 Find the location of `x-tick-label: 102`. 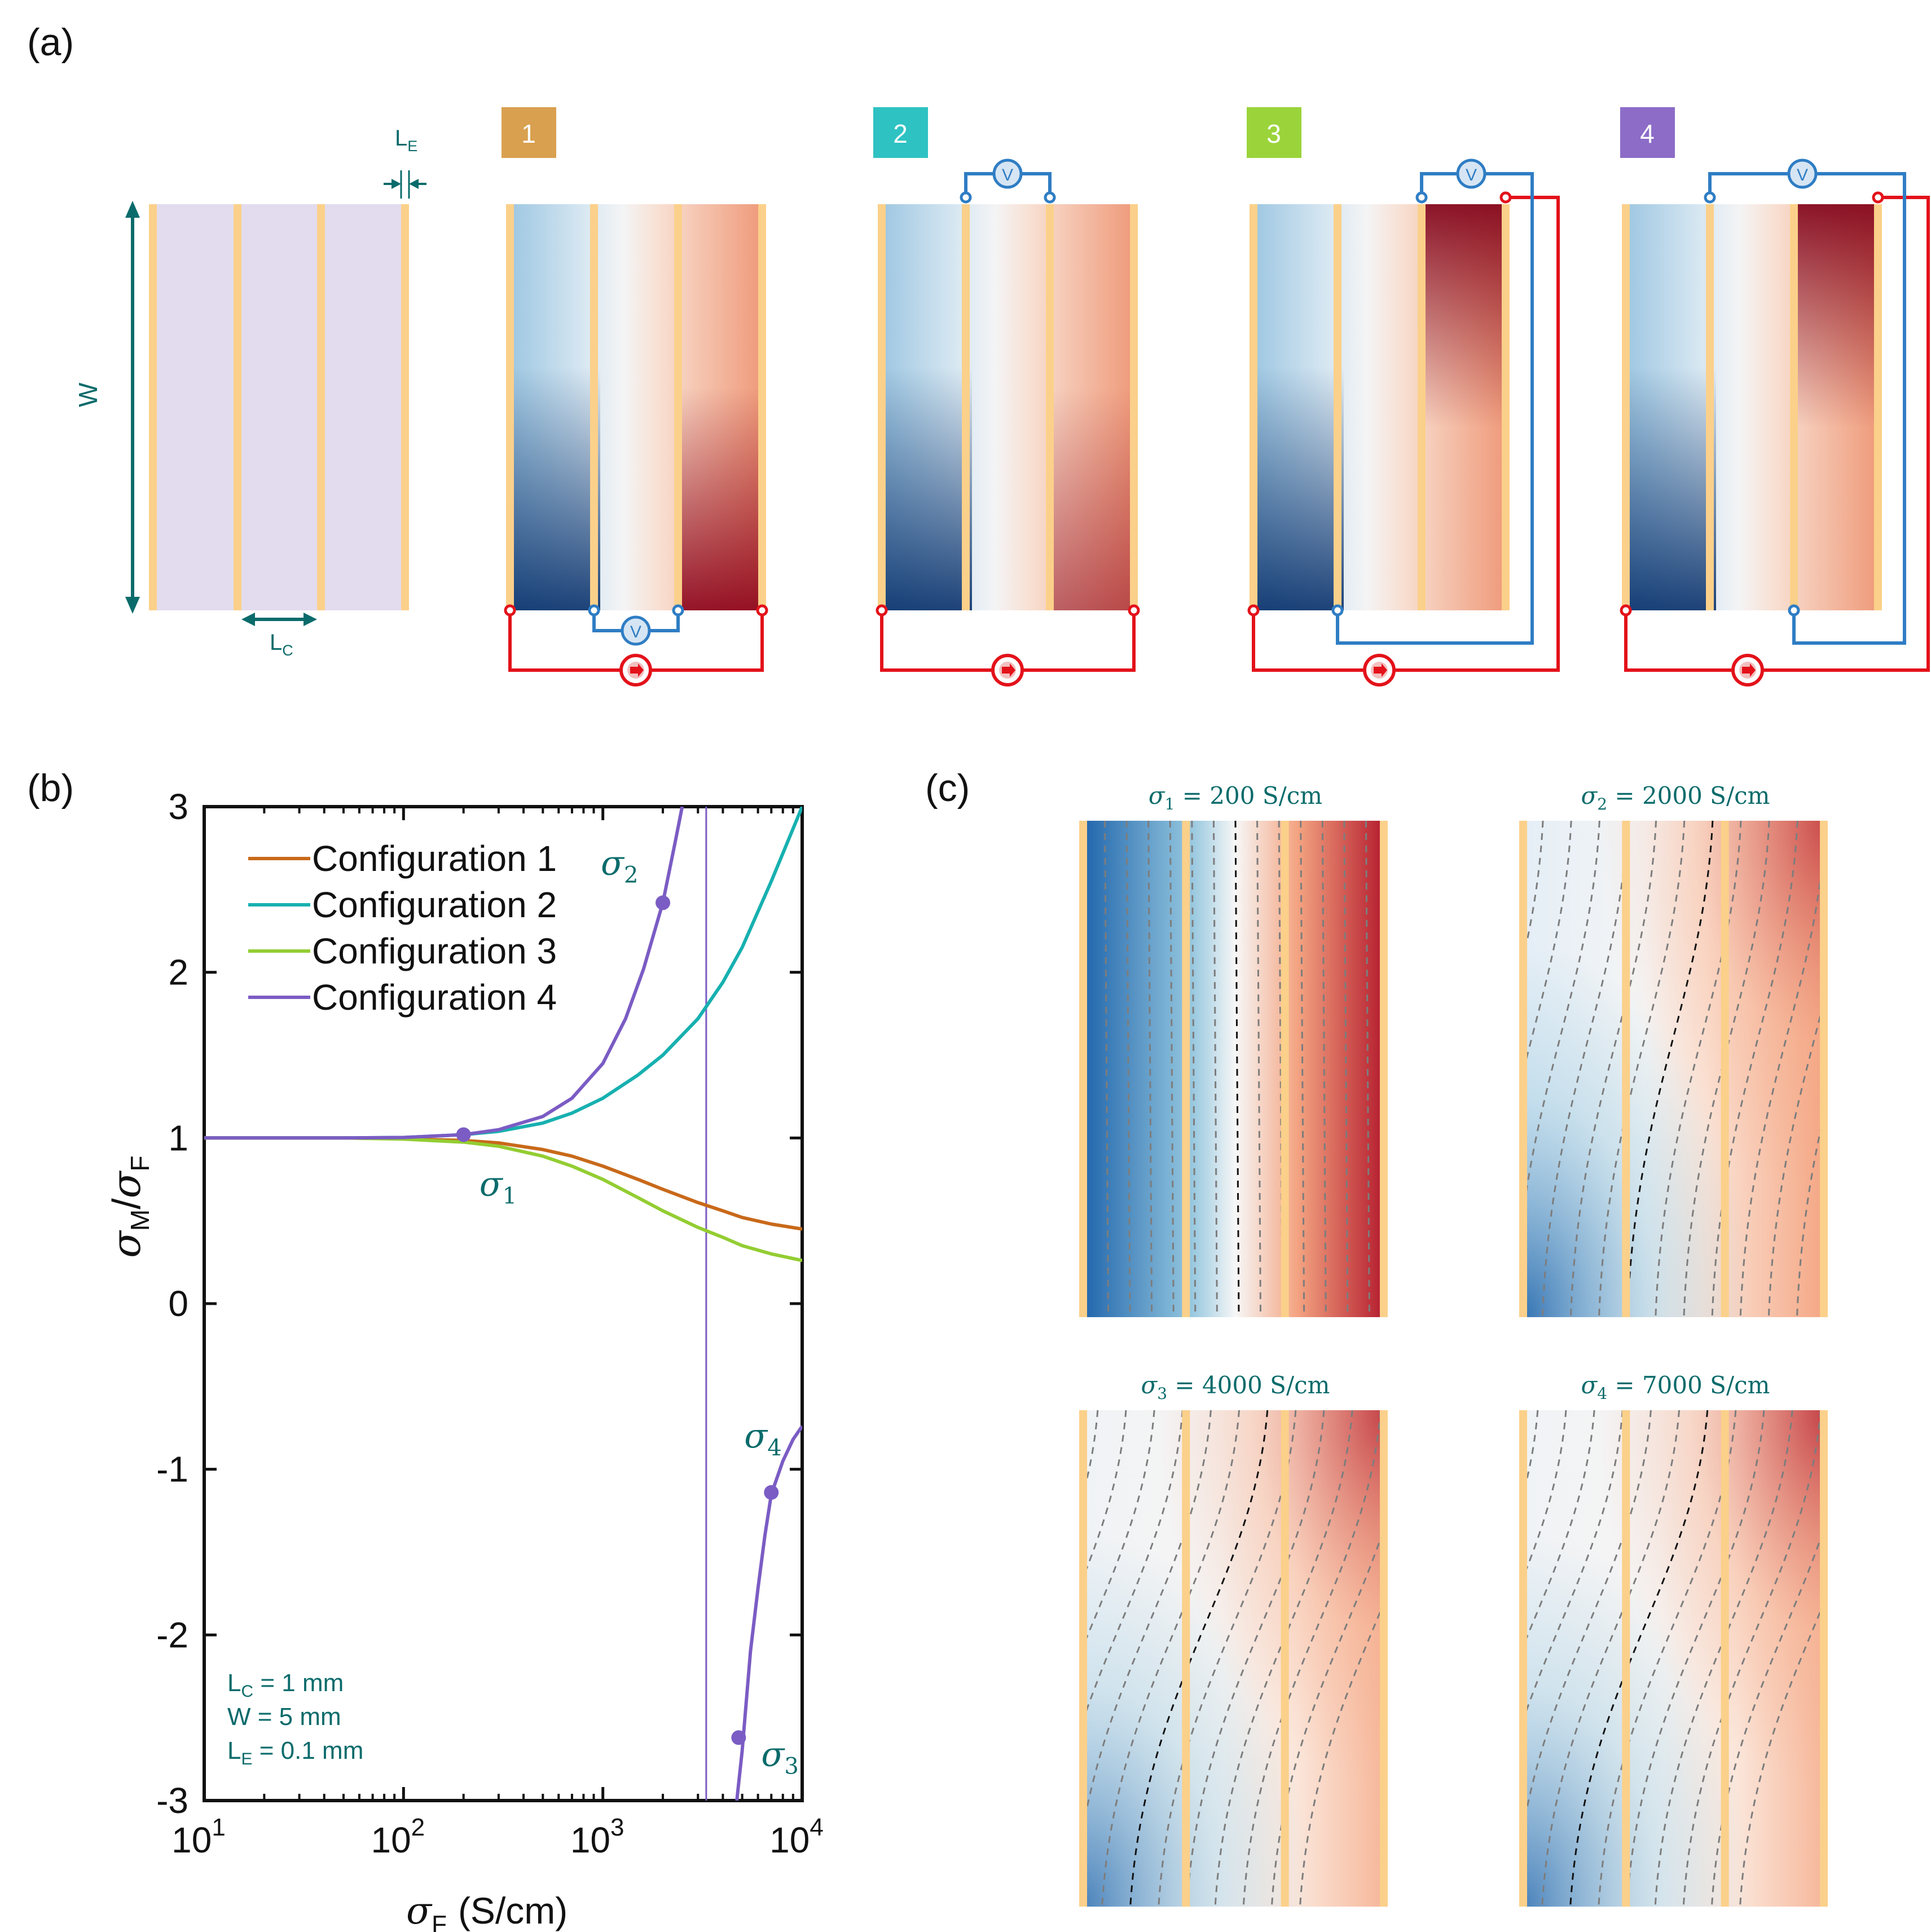

x-tick-label: 102 is located at coordinates (398, 1837).